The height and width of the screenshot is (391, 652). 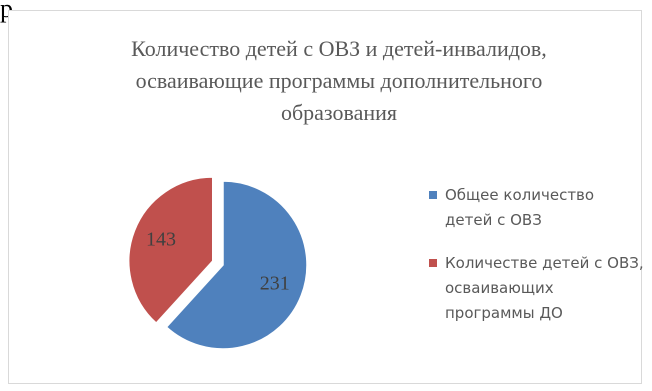 I want to click on legend-swatch-total, so click(x=433, y=195).